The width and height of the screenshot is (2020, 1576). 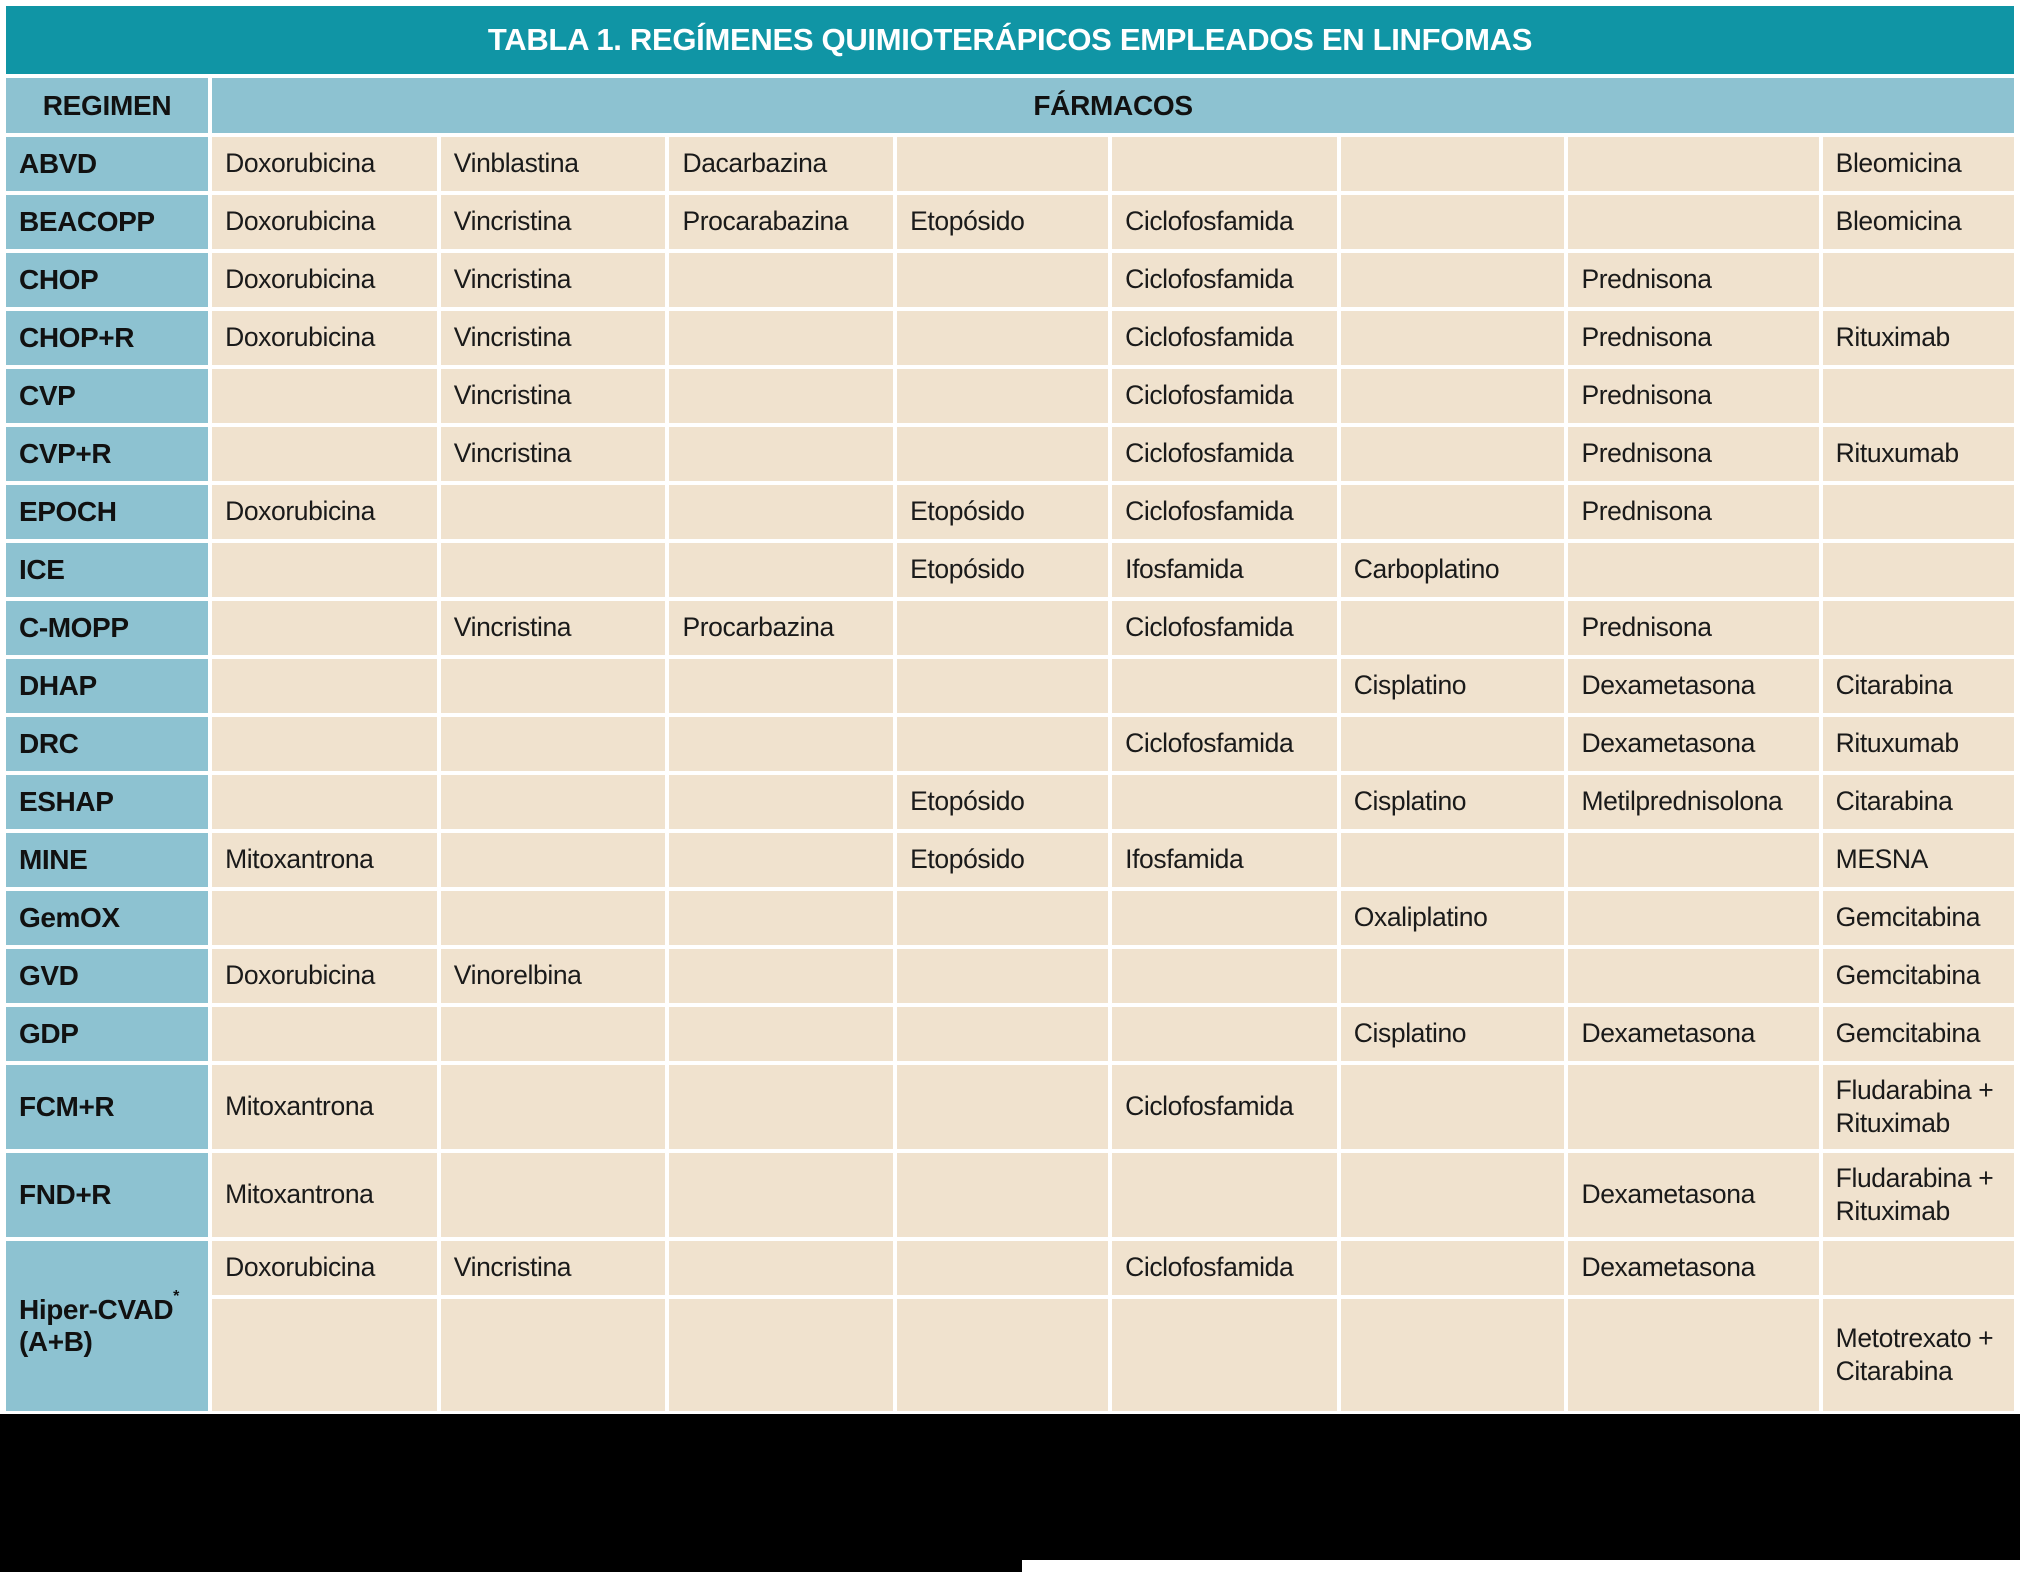 I want to click on regimen-cell: DRC, so click(x=107, y=744).